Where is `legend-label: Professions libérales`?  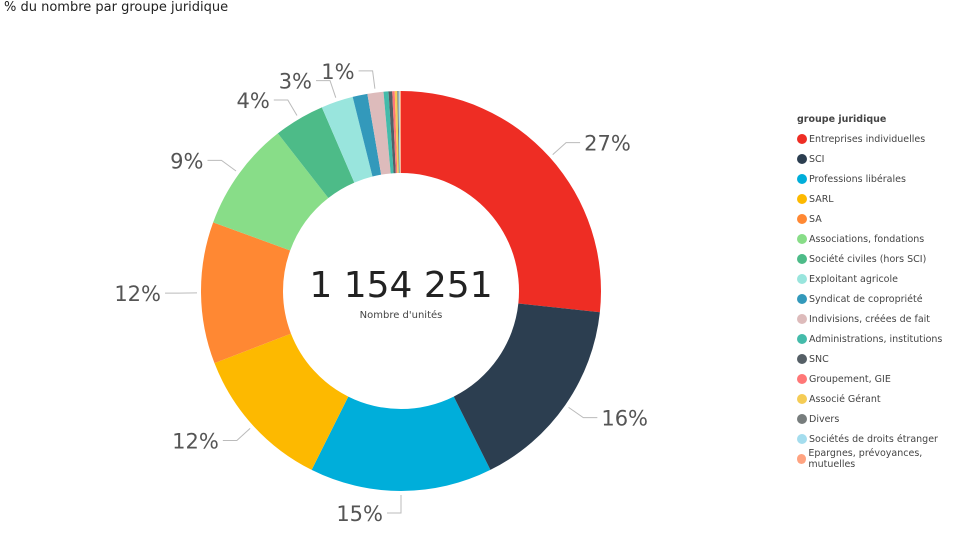
legend-label: Professions libérales is located at coordinates (857, 179).